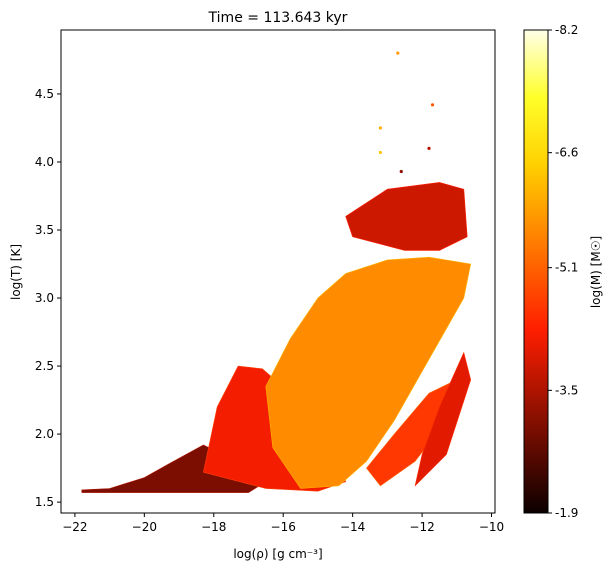 The image size is (616, 576). What do you see at coordinates (406, 112) in the screenshot?
I see `scatter-points` at bounding box center [406, 112].